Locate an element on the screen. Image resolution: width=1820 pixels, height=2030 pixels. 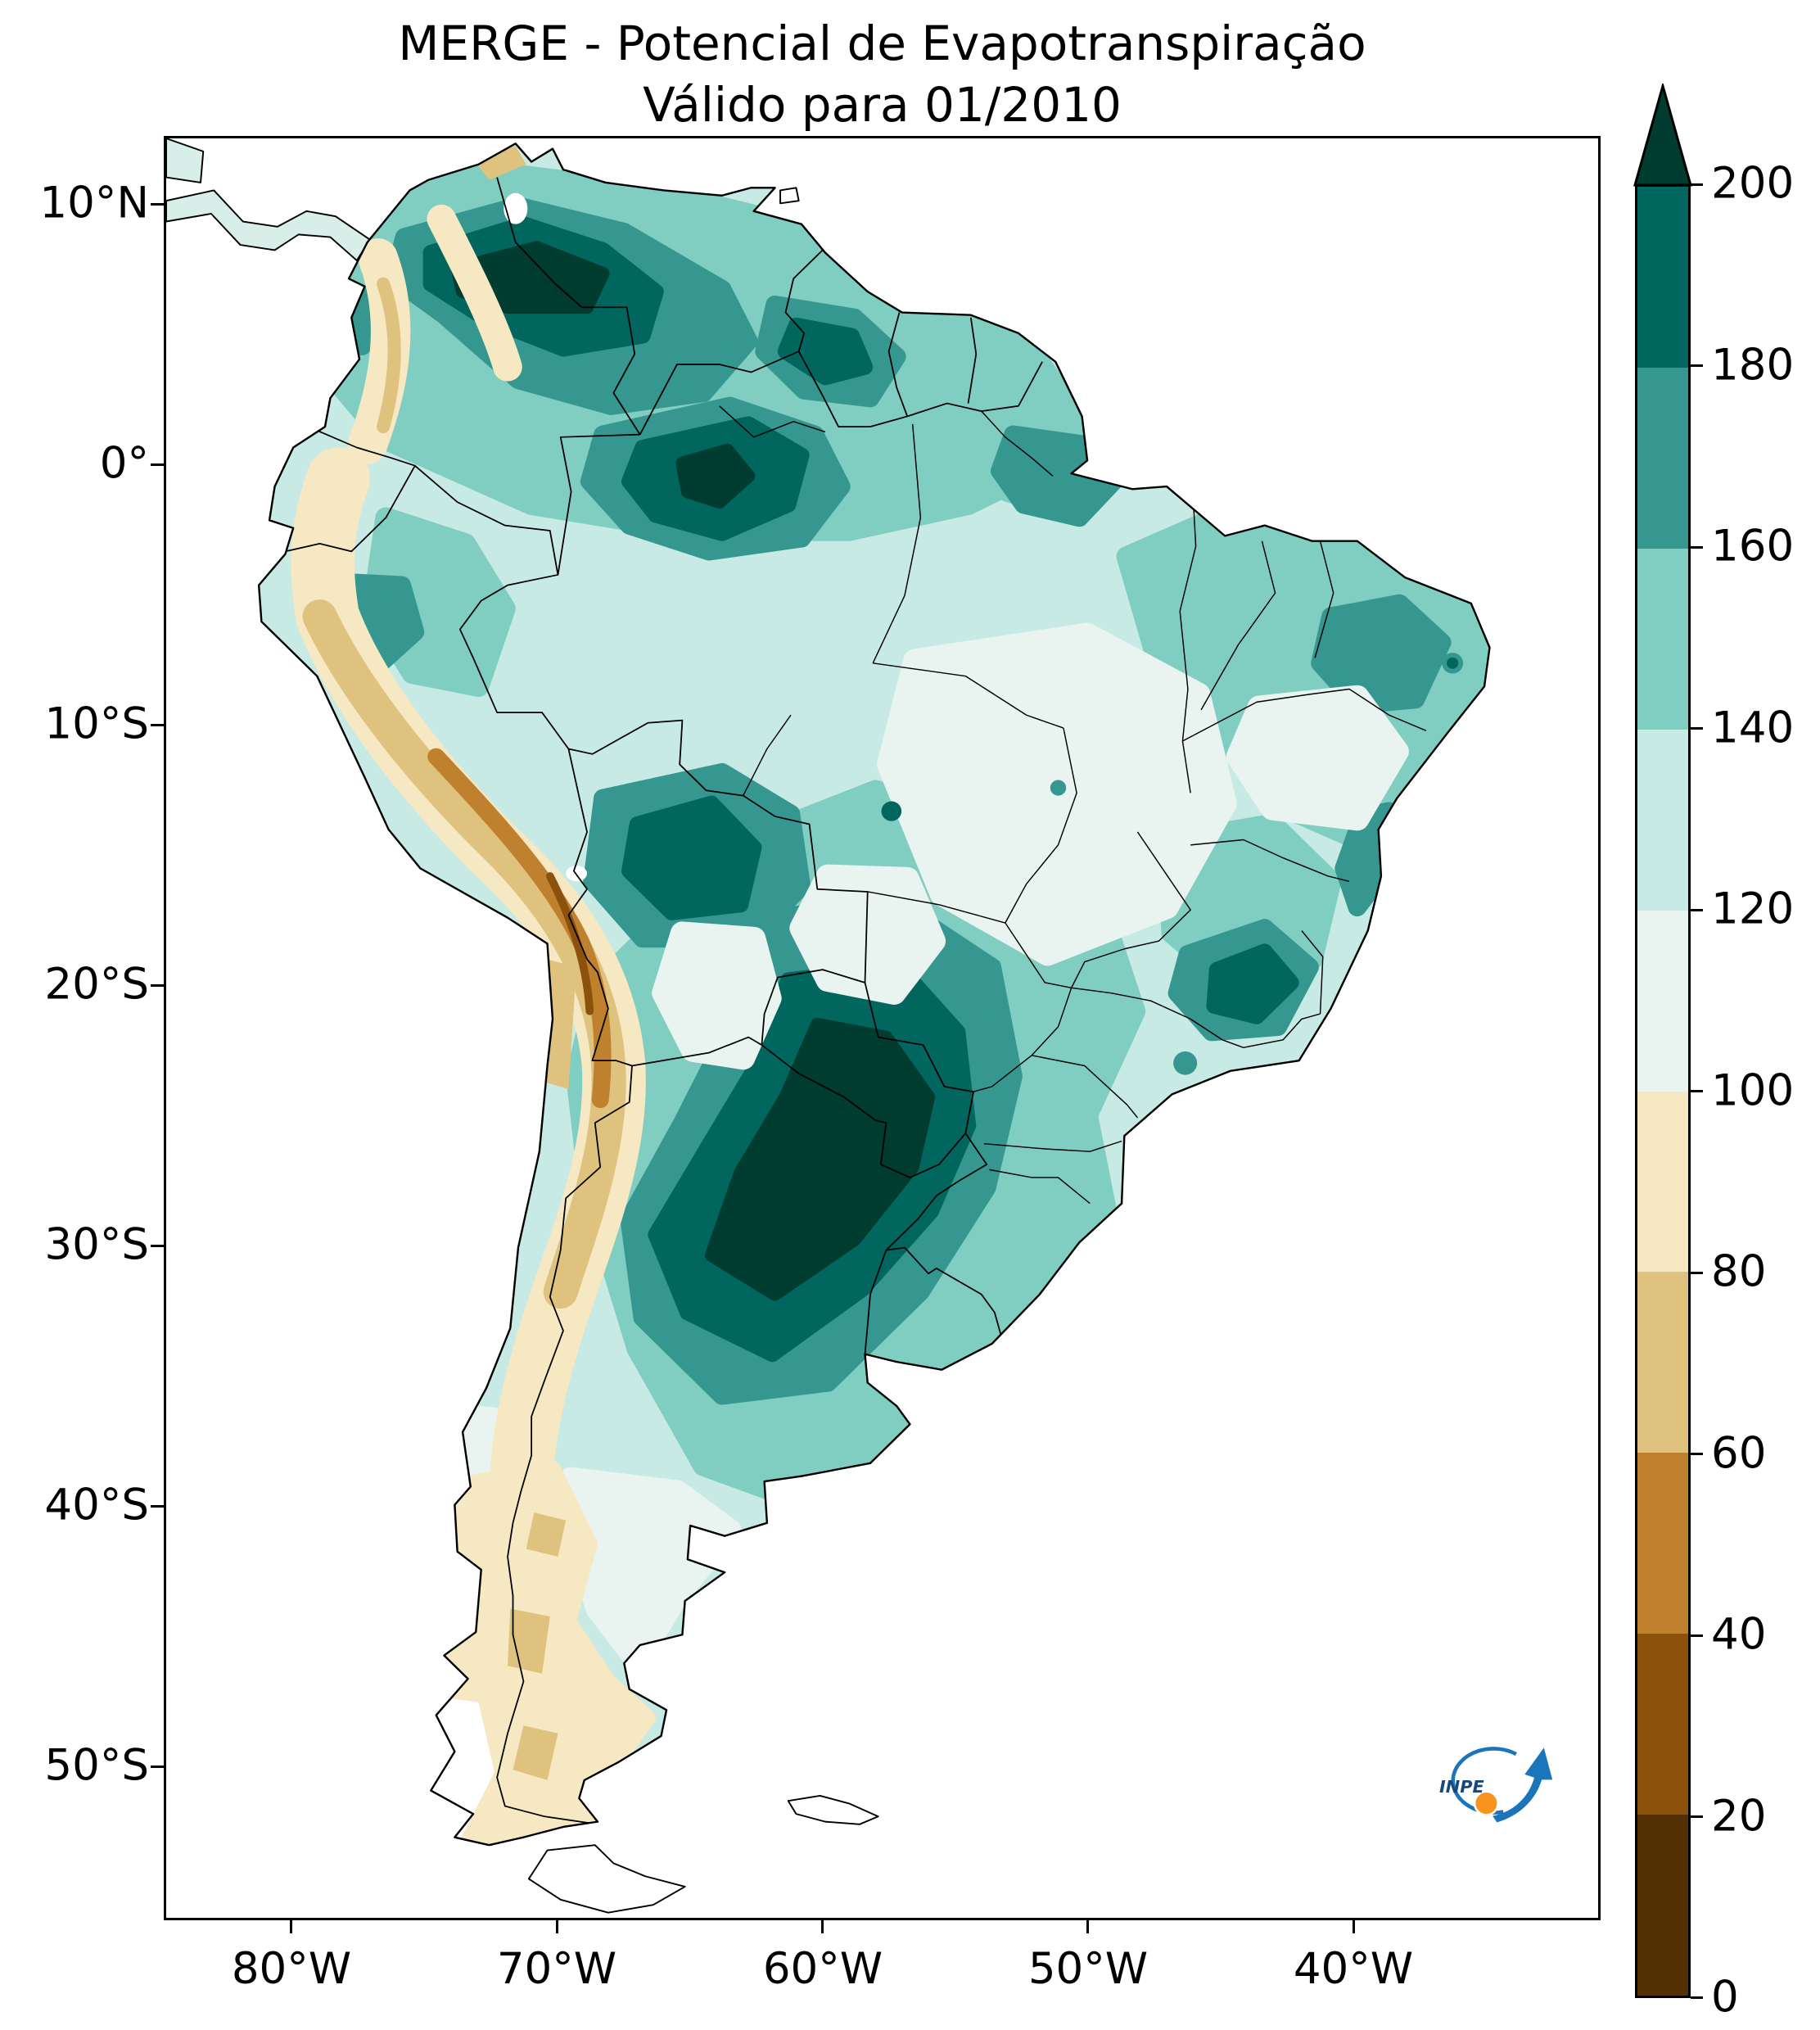
colorbar is located at coordinates (1663, 1091).